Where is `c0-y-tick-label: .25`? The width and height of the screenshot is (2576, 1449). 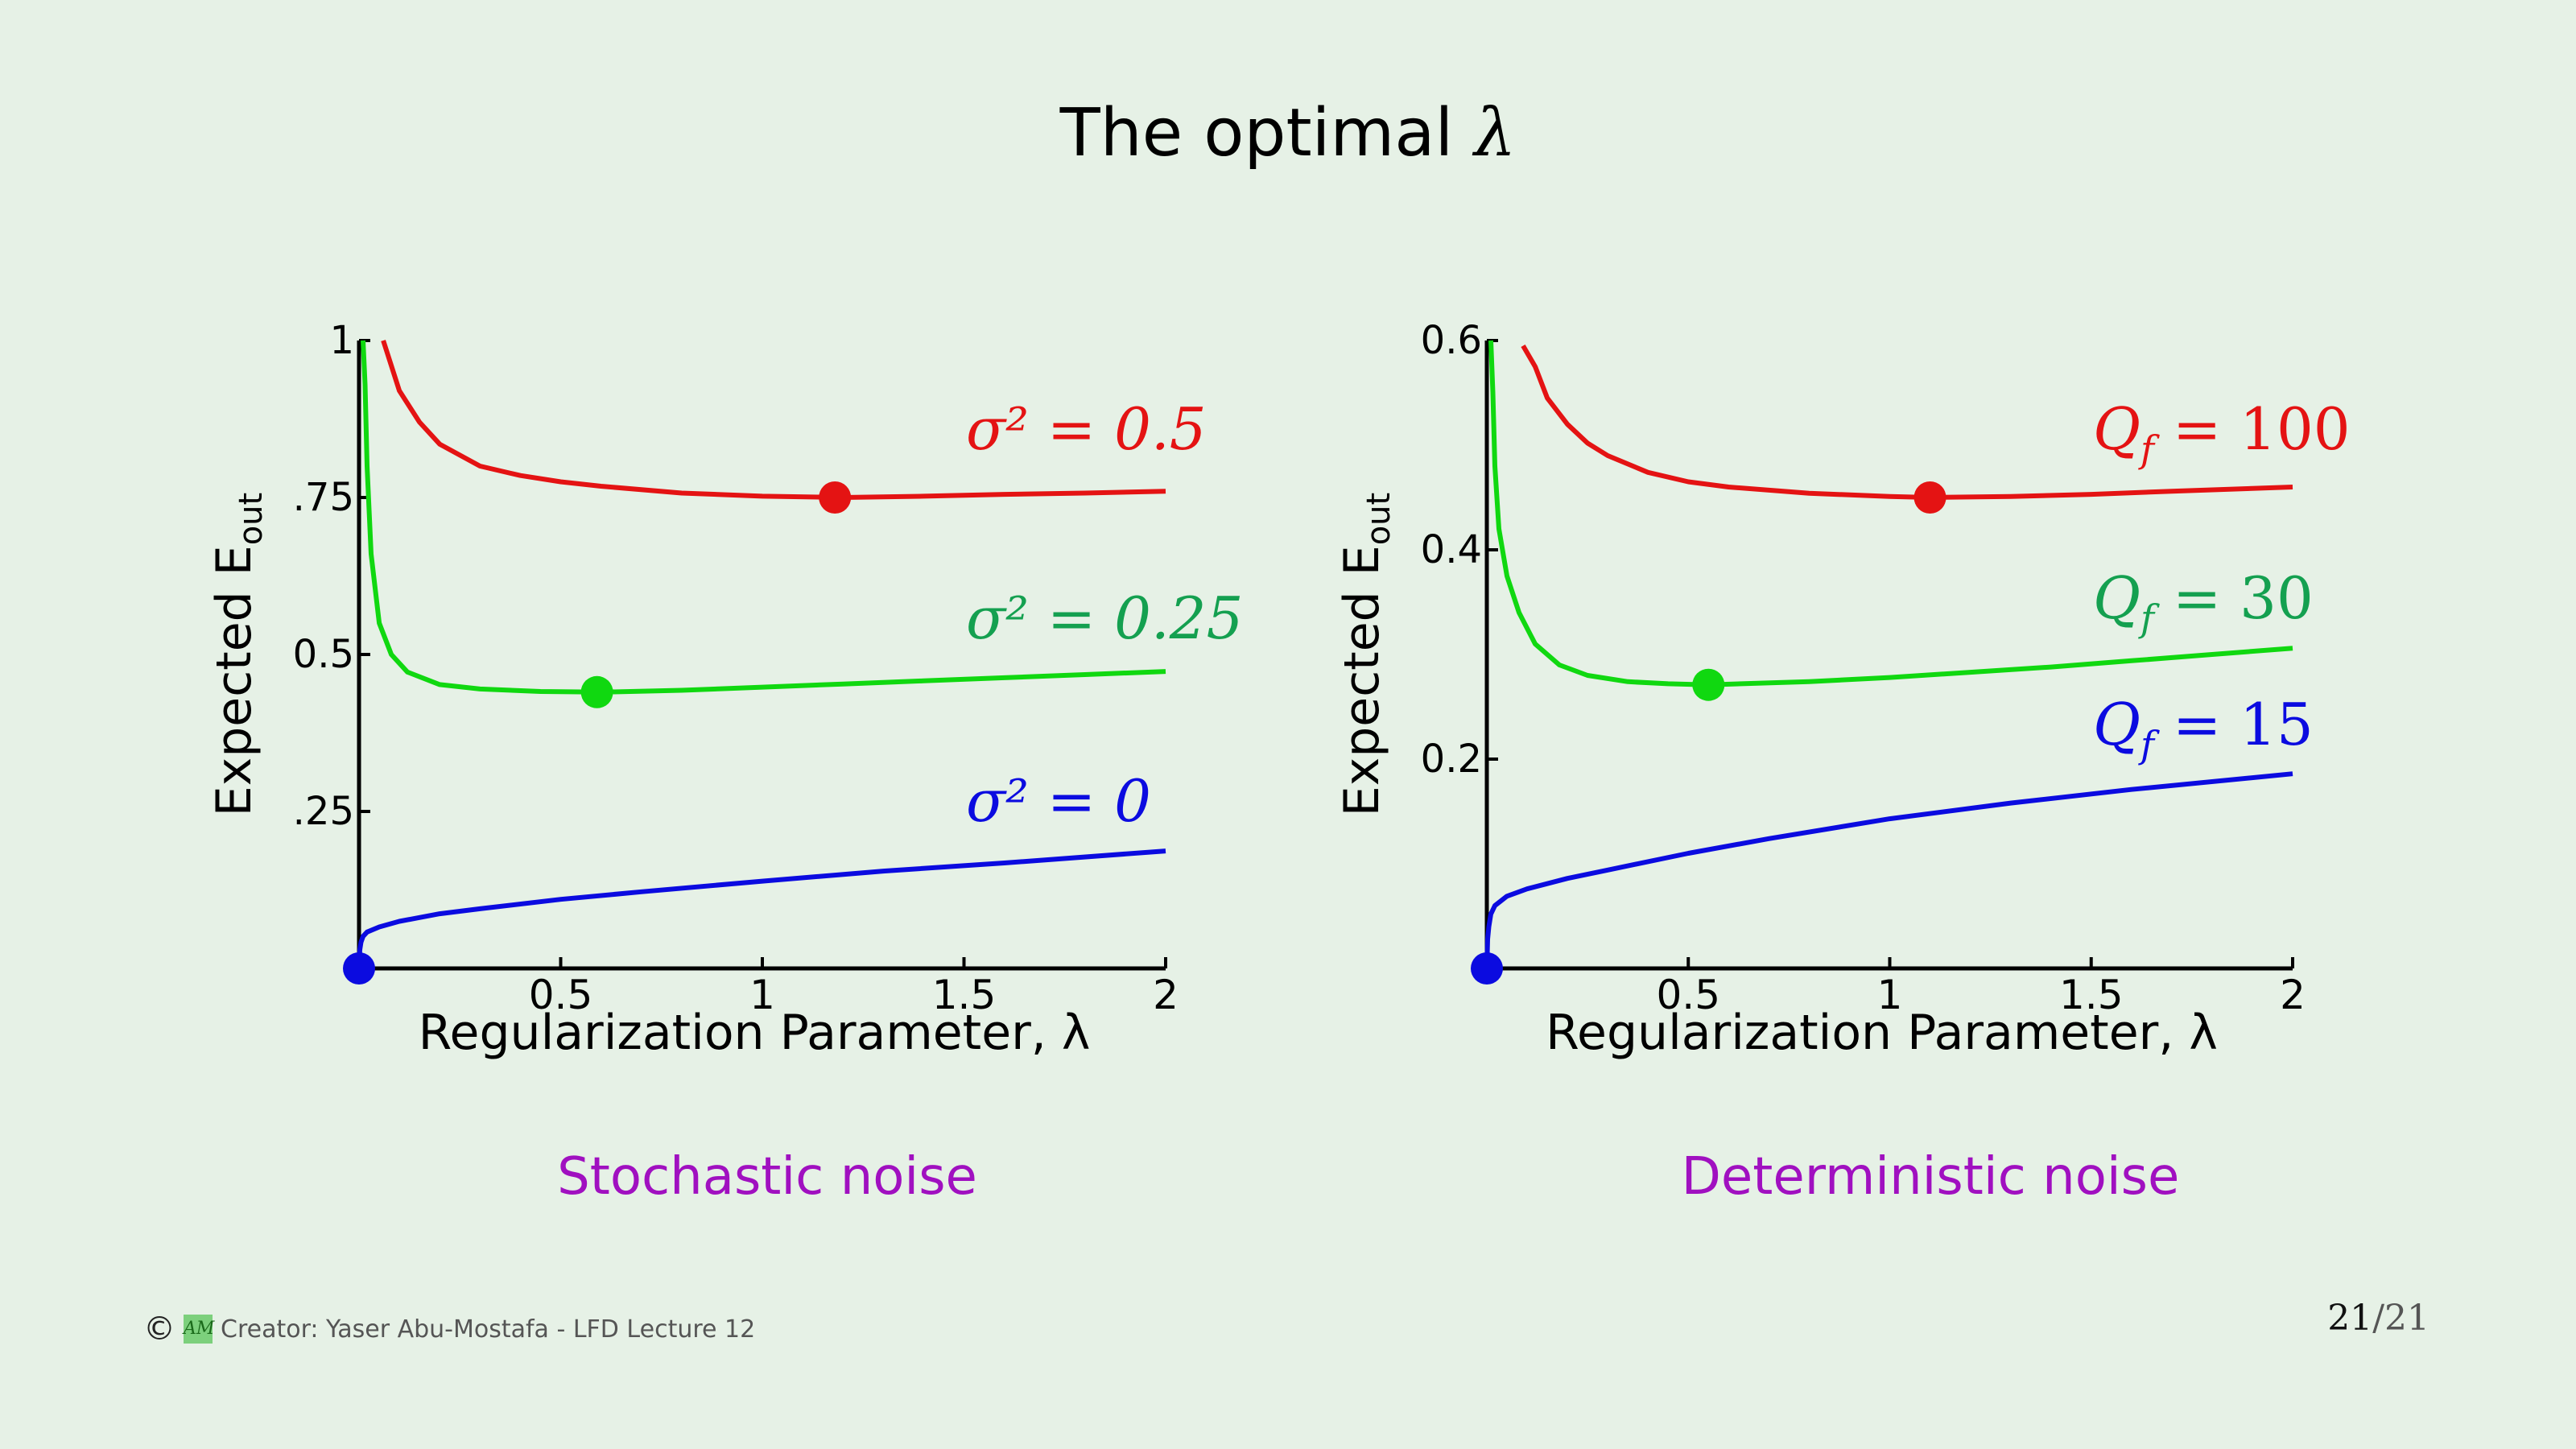
c0-y-tick-label: .25 is located at coordinates (323, 811).